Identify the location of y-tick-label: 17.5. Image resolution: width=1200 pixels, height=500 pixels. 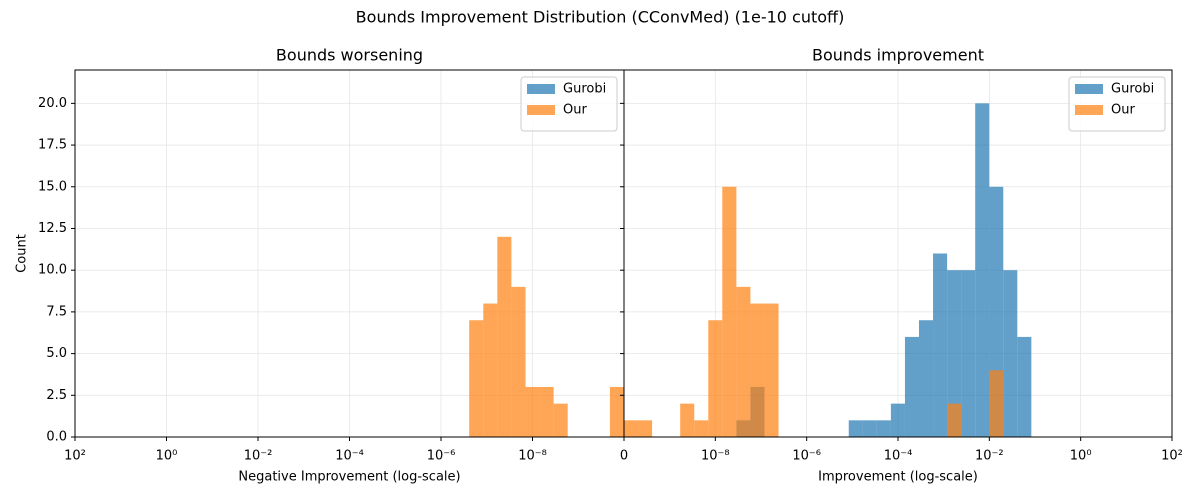
(52, 145).